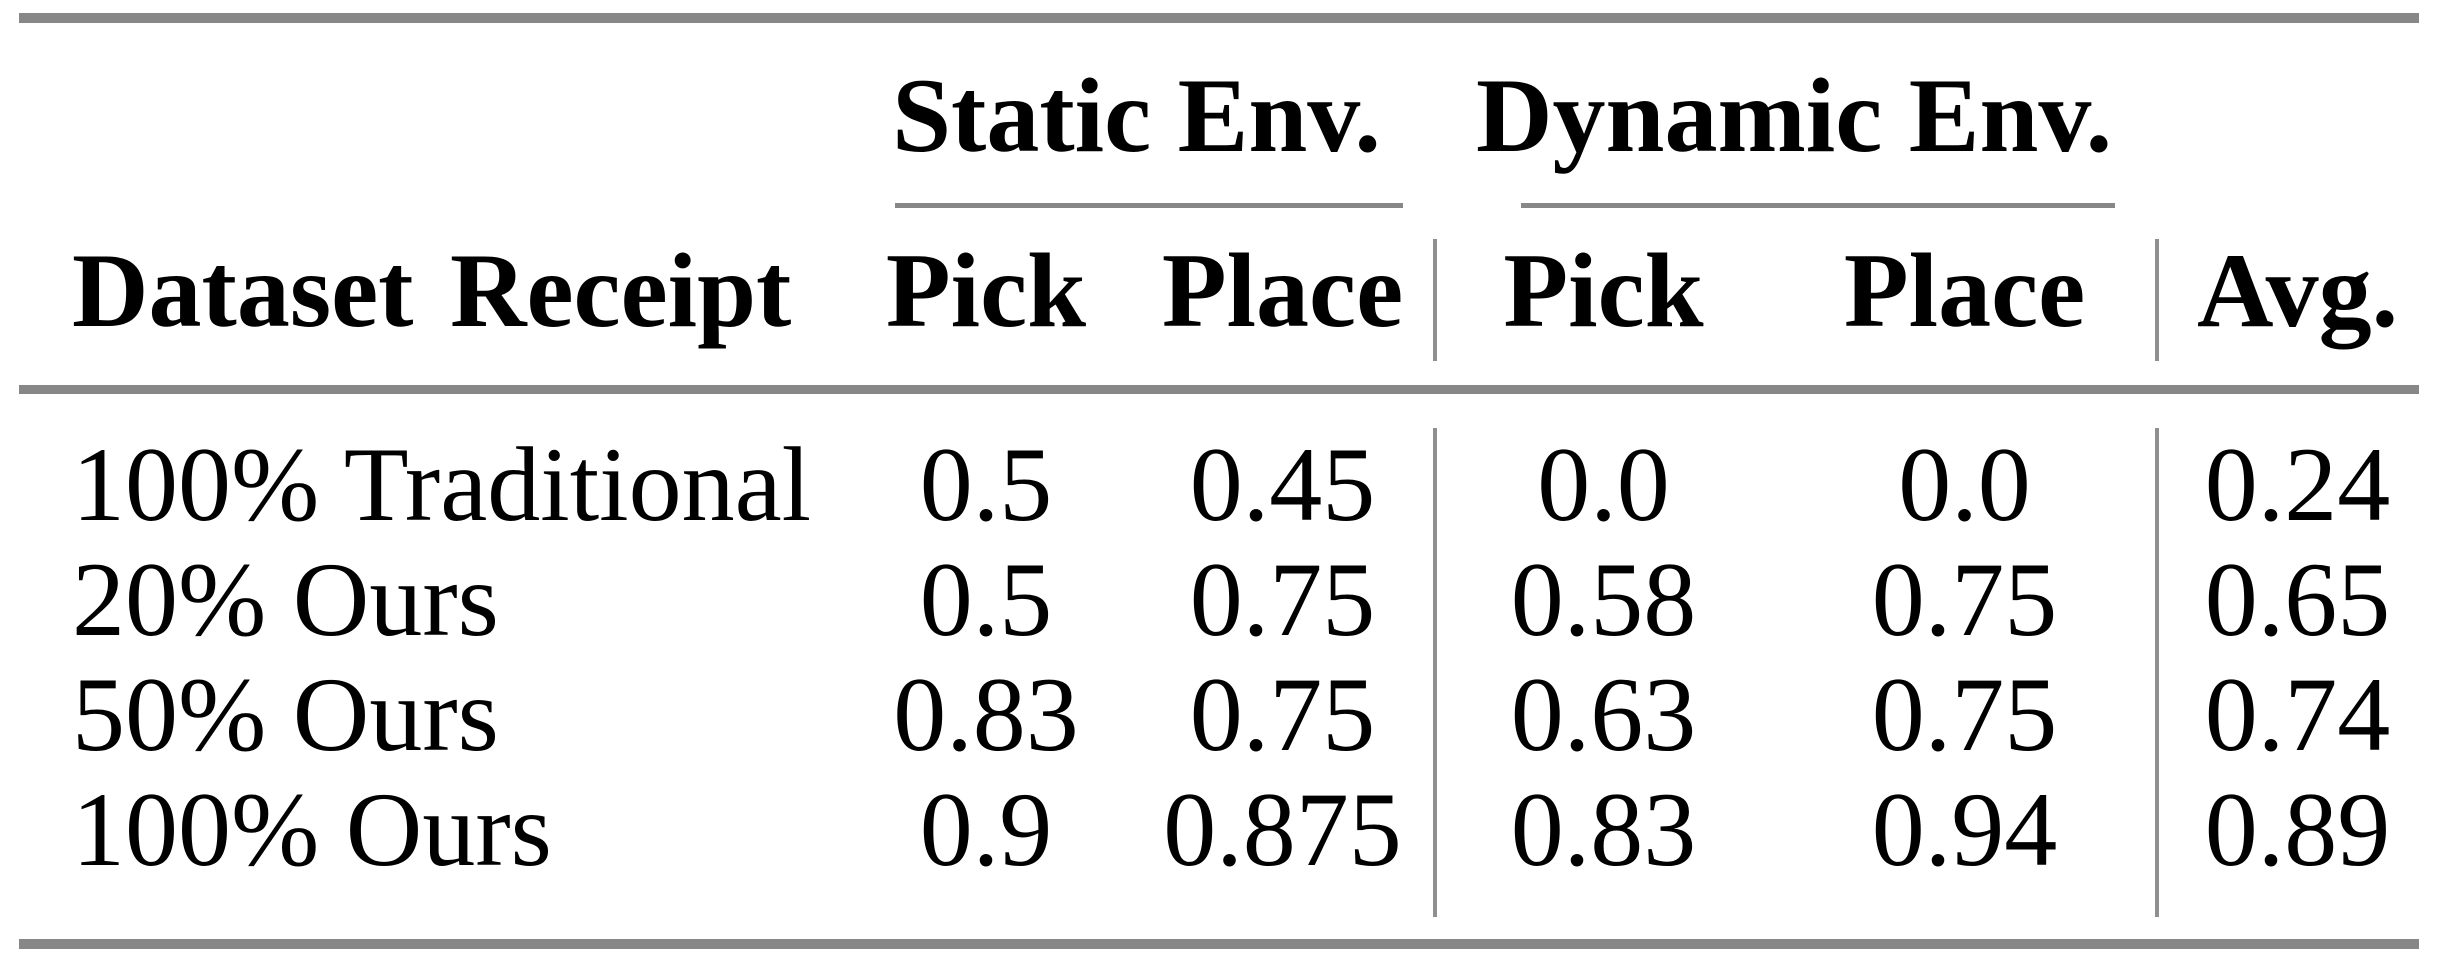 This screenshot has width=2440, height=966. Describe the element at coordinates (285, 714) in the screenshot. I see `row-label: 50% Ours` at that location.